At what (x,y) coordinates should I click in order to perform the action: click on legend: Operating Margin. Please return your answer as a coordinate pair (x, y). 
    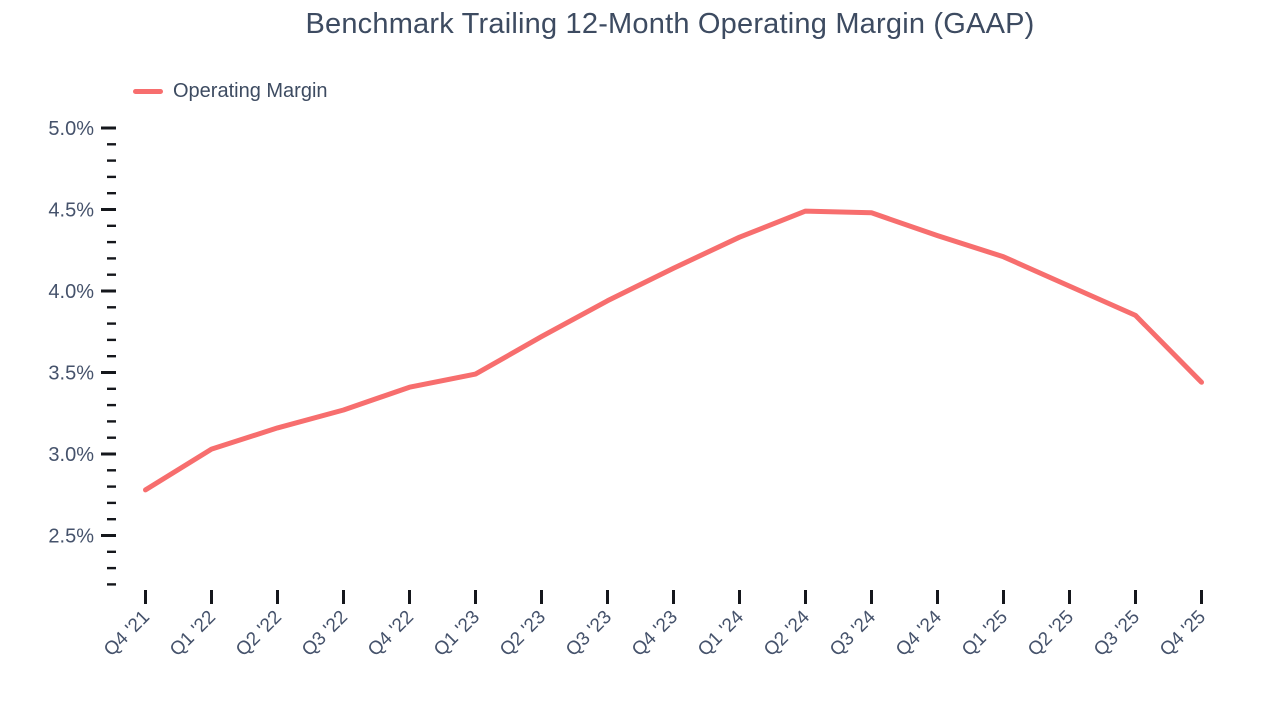
    Looking at the image, I should click on (230, 91).